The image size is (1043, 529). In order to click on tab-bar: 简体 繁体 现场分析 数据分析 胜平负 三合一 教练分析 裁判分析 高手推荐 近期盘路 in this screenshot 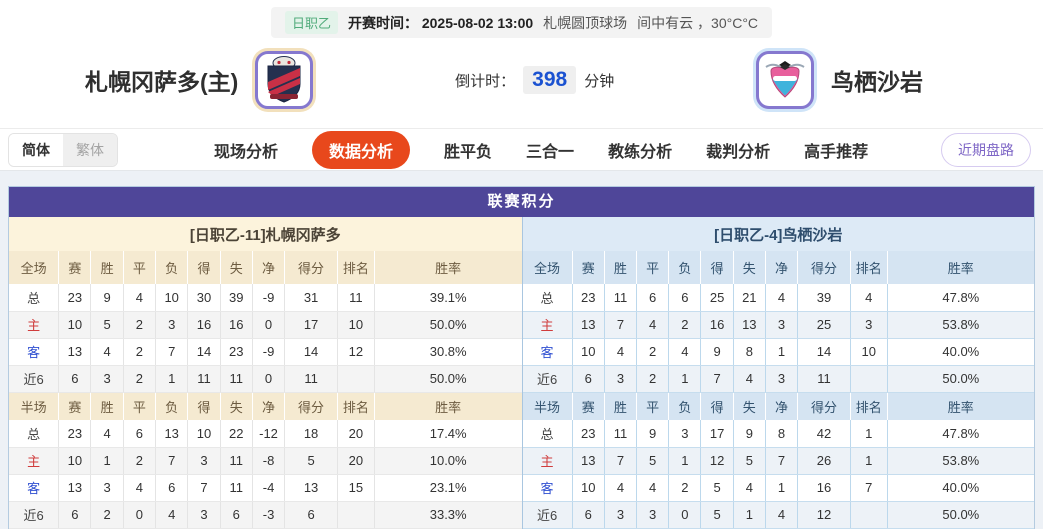, I will do `click(521, 149)`.